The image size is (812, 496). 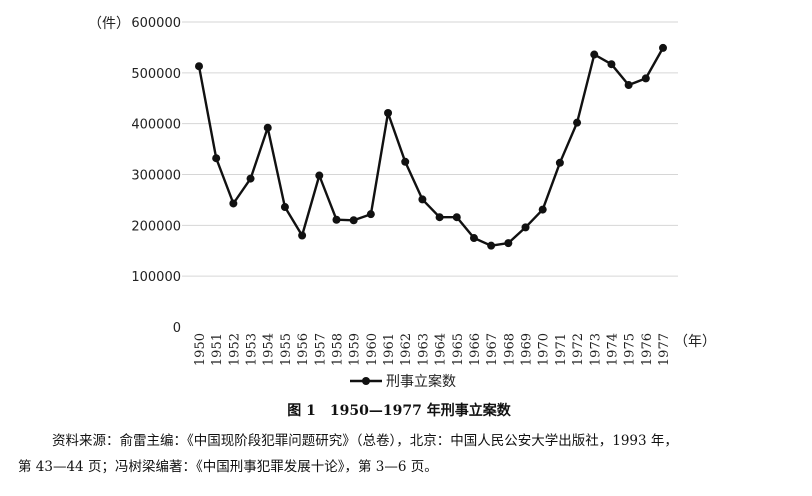 I want to click on x-tick-label: 1956, so click(x=303, y=349).